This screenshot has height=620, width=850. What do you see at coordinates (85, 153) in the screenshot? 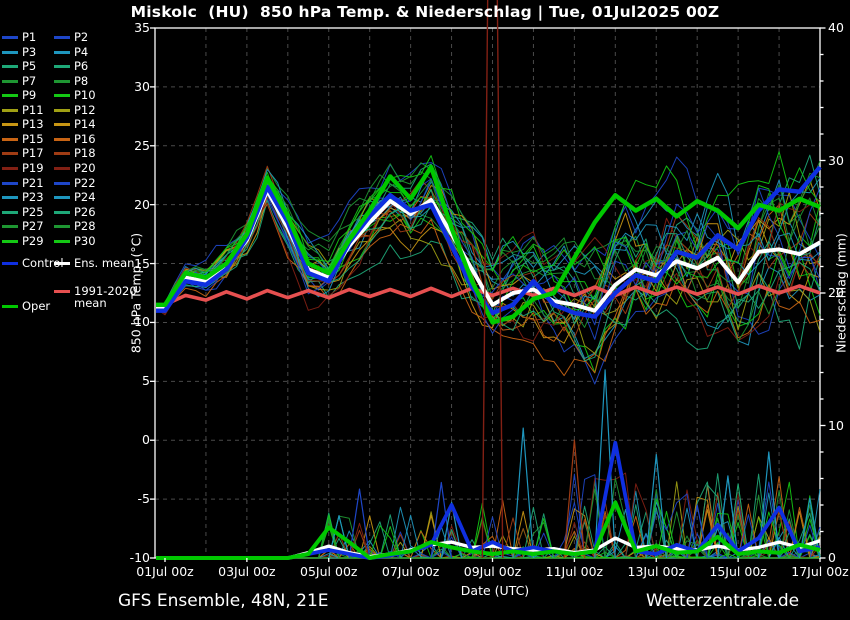
I see `legend-label: P18` at bounding box center [85, 153].